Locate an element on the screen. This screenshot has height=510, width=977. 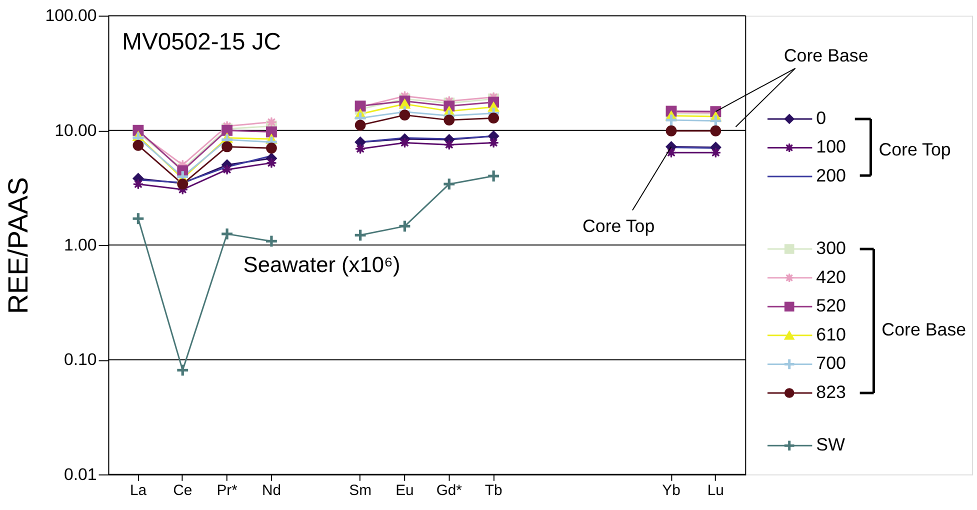
annotation: Seawater (x10⁶) is located at coordinates (321, 264).